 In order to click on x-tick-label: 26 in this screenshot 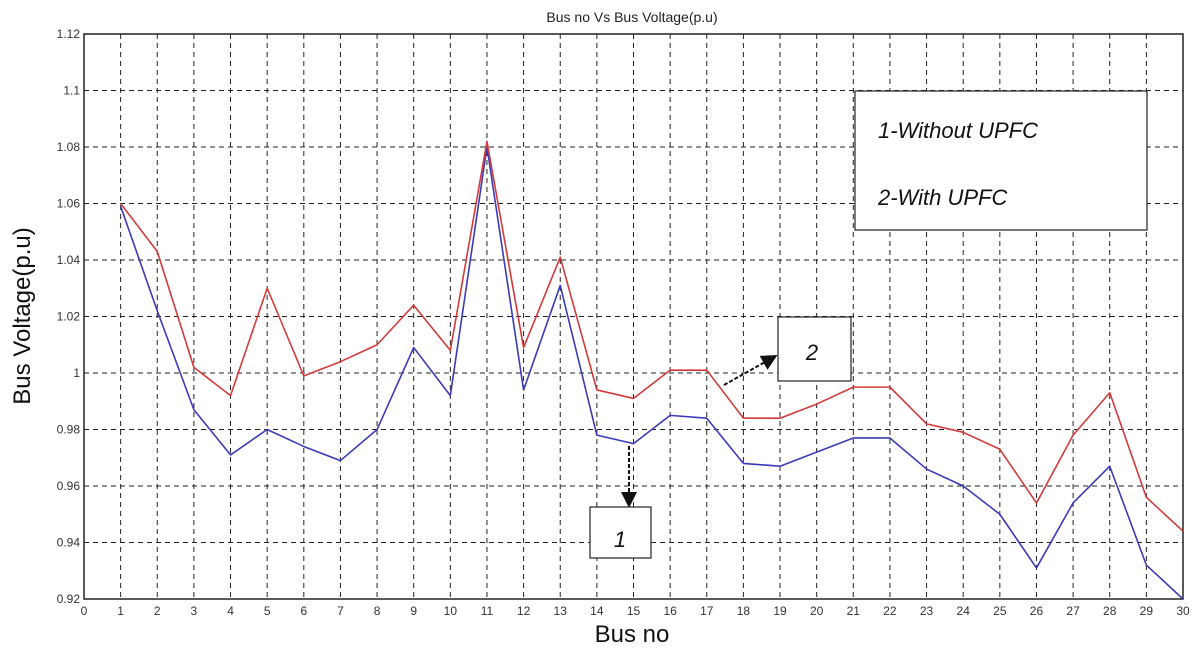, I will do `click(1037, 611)`.